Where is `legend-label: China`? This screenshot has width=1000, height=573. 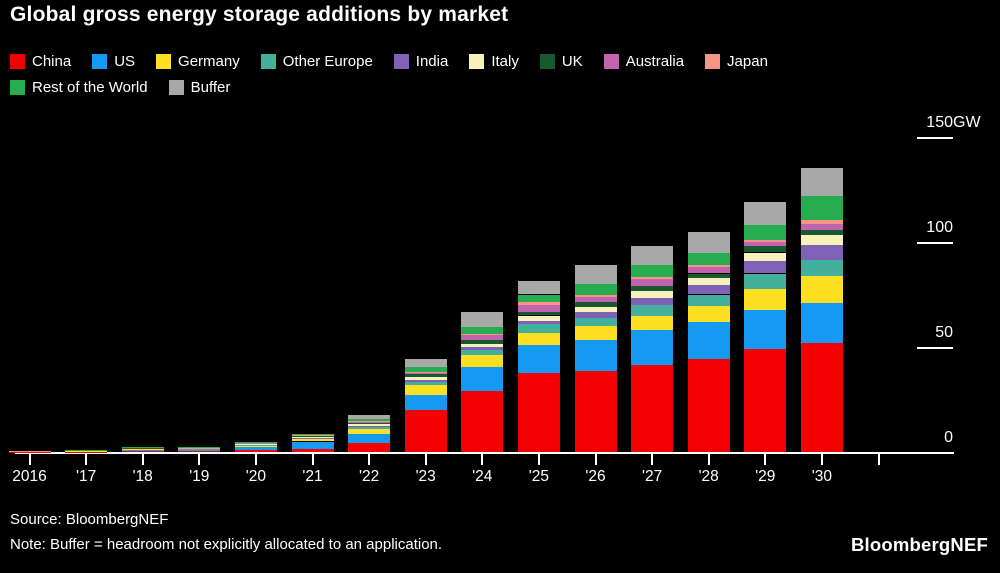 legend-label: China is located at coordinates (52, 61).